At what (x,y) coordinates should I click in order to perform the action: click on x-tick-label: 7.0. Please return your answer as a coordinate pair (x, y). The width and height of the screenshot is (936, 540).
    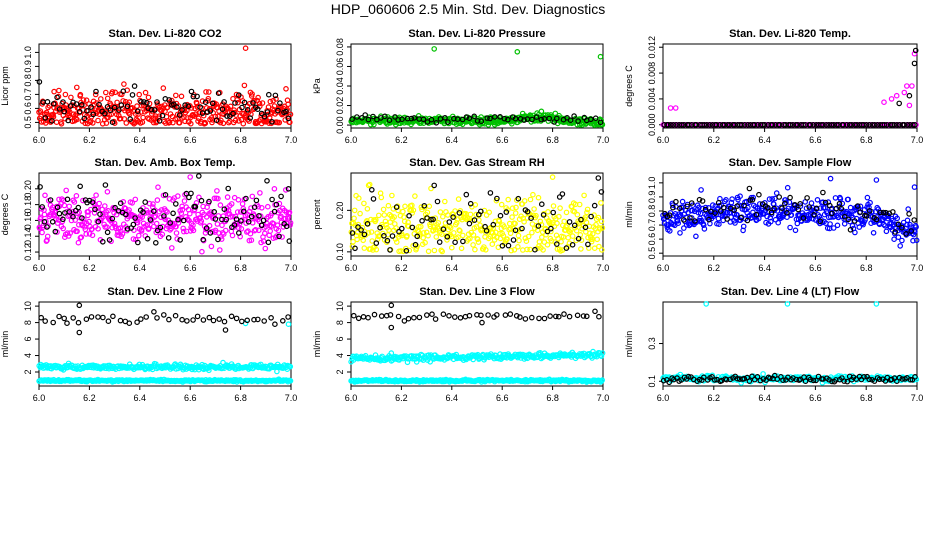
    Looking at the image, I should click on (603, 140).